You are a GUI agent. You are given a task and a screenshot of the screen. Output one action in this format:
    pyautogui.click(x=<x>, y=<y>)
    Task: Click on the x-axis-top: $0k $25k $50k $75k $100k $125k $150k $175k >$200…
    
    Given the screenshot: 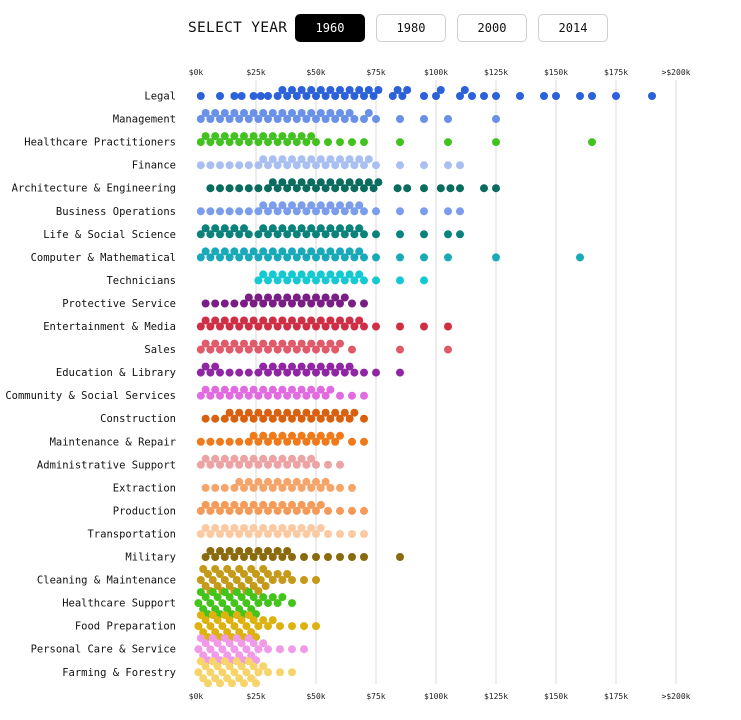 What is the action you would take?
    pyautogui.click(x=440, y=72)
    